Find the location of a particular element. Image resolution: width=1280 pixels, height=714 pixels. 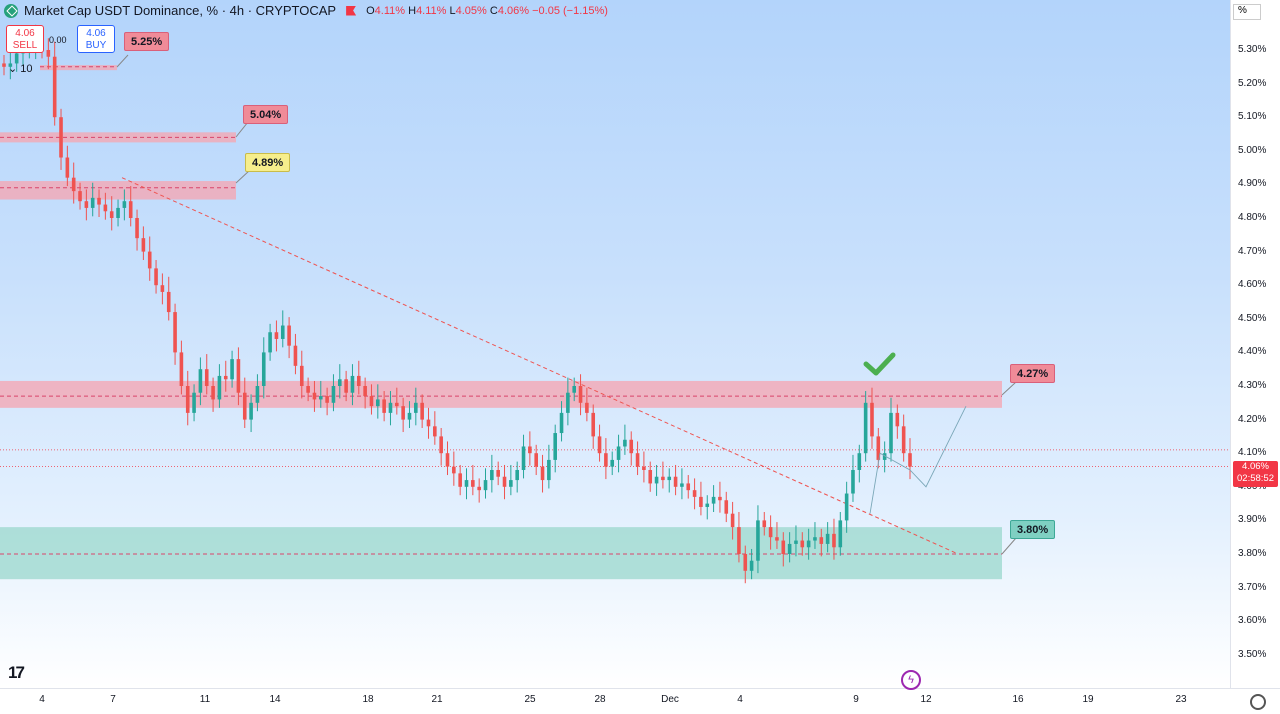

time-tick-label: 23 is located at coordinates (1181, 699).